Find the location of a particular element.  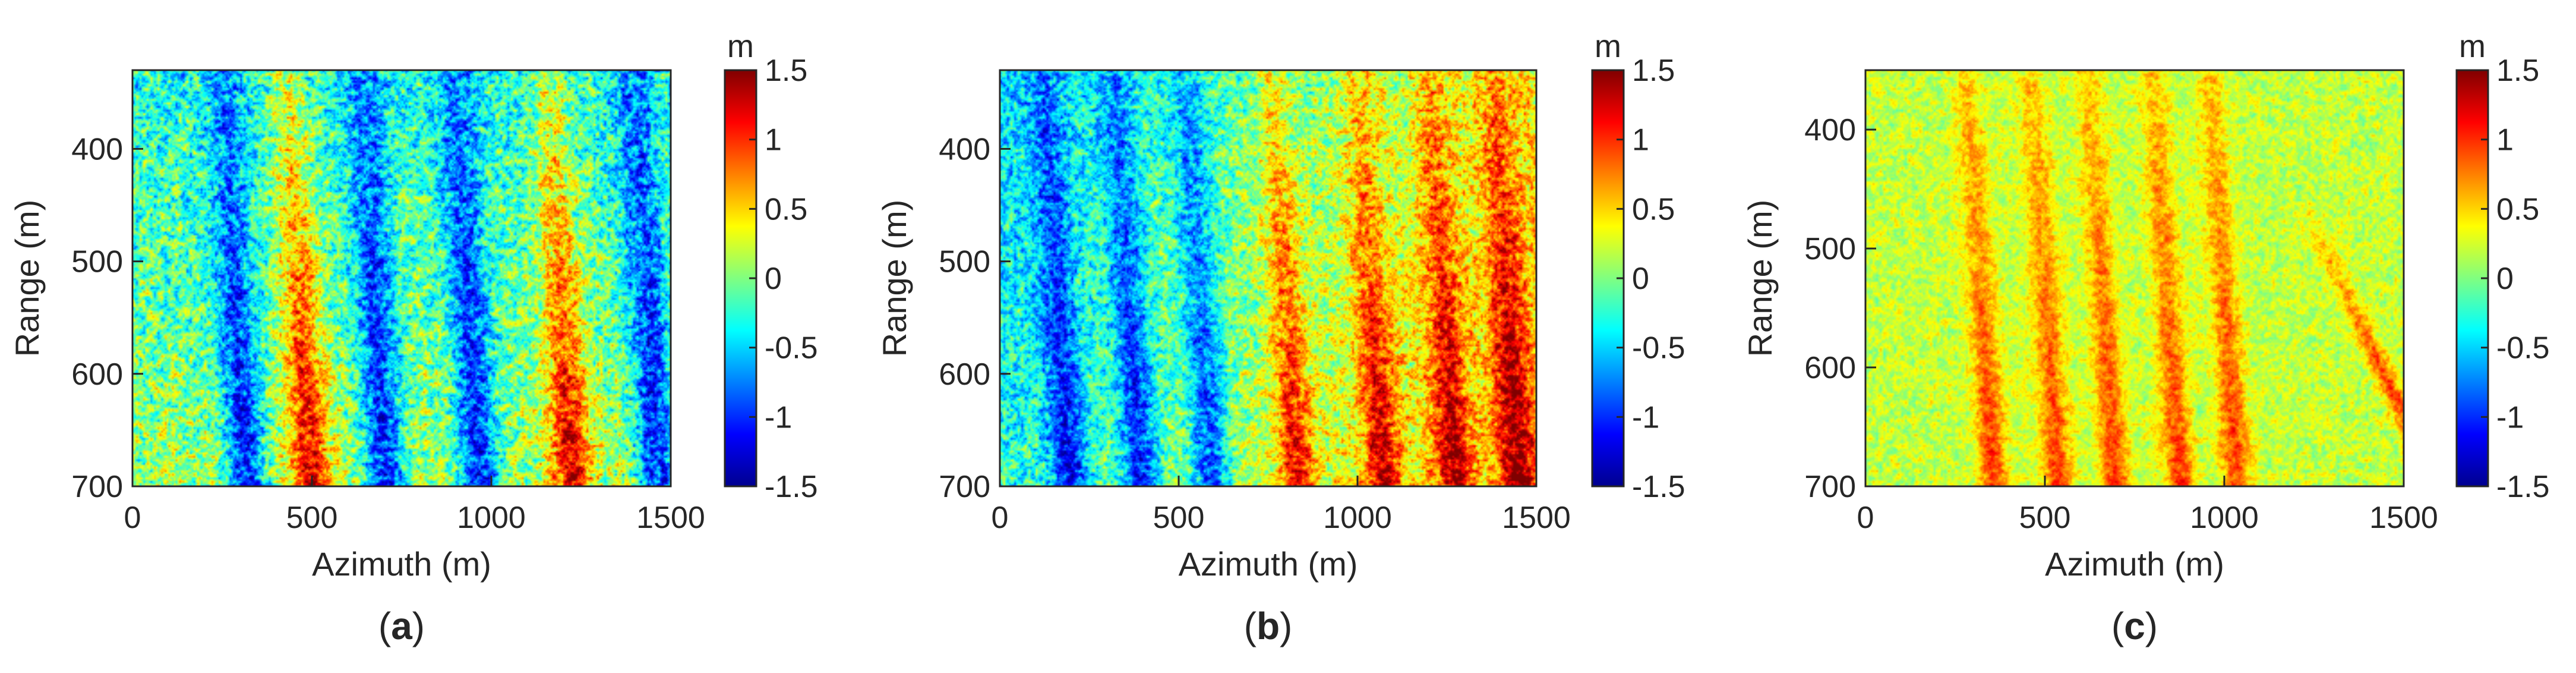

panel-label: (b) is located at coordinates (1268, 626).